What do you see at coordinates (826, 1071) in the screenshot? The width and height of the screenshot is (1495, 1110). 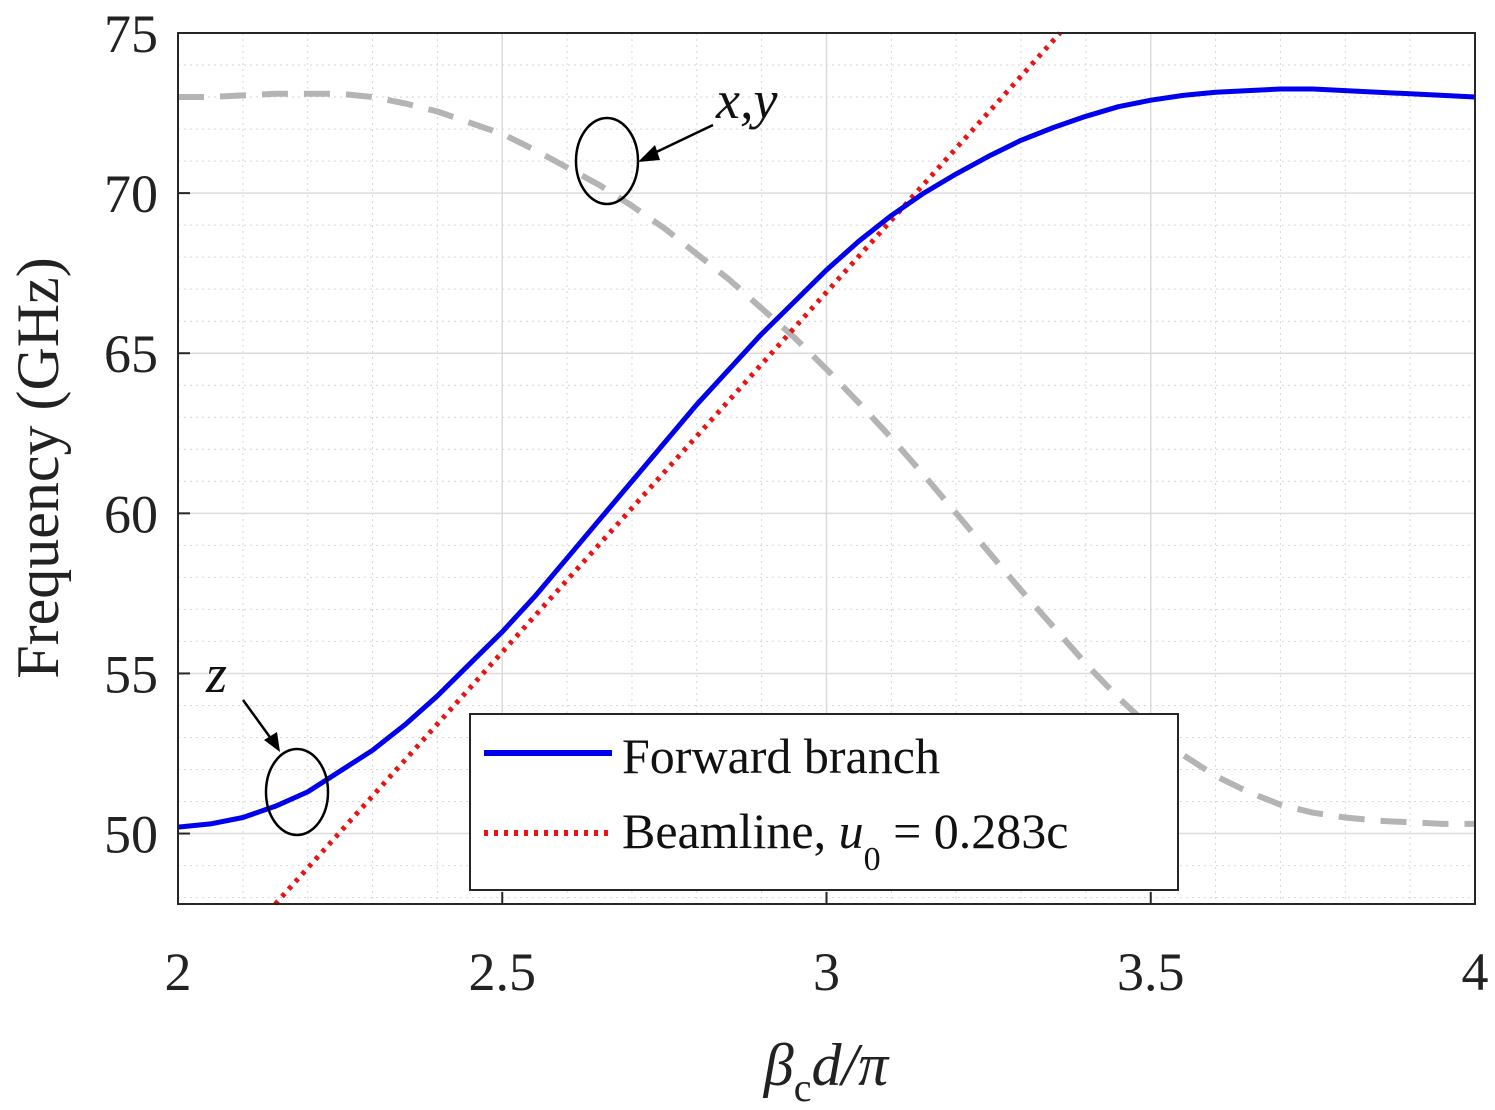 I see `x-axis-title: βcd/π` at bounding box center [826, 1071].